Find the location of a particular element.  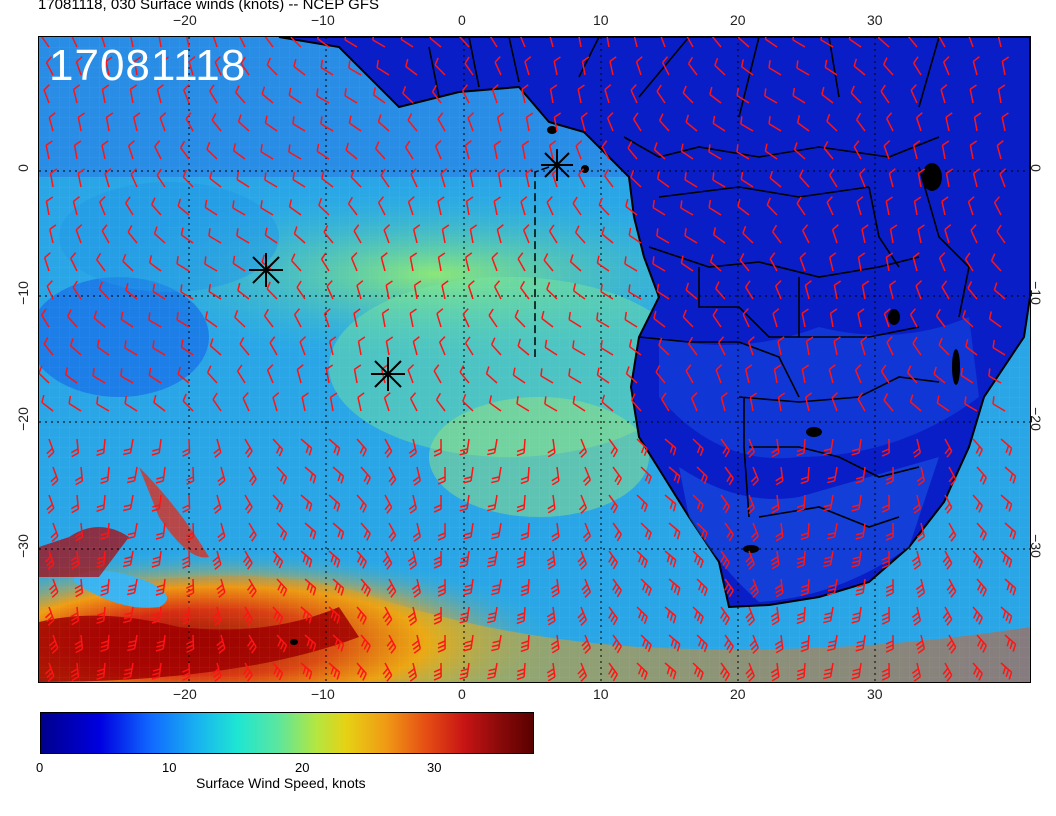

lon-tick-top: 30 is located at coordinates (875, 20).